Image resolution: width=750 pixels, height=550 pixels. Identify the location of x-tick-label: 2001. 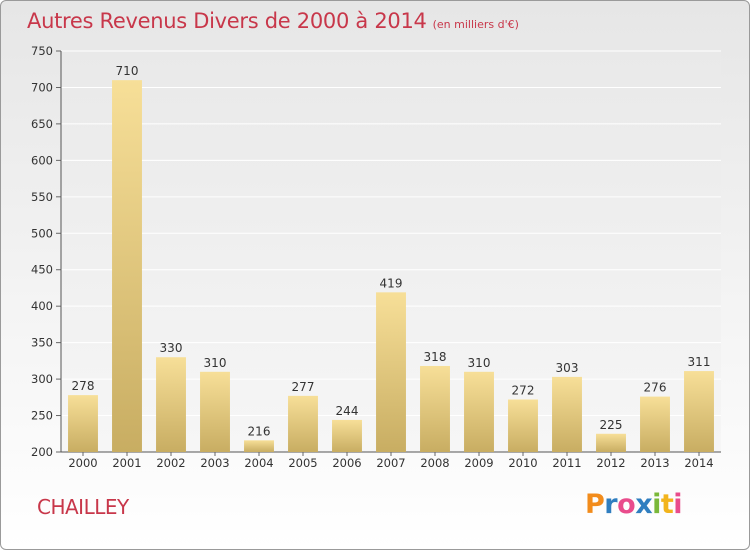
(126, 463).